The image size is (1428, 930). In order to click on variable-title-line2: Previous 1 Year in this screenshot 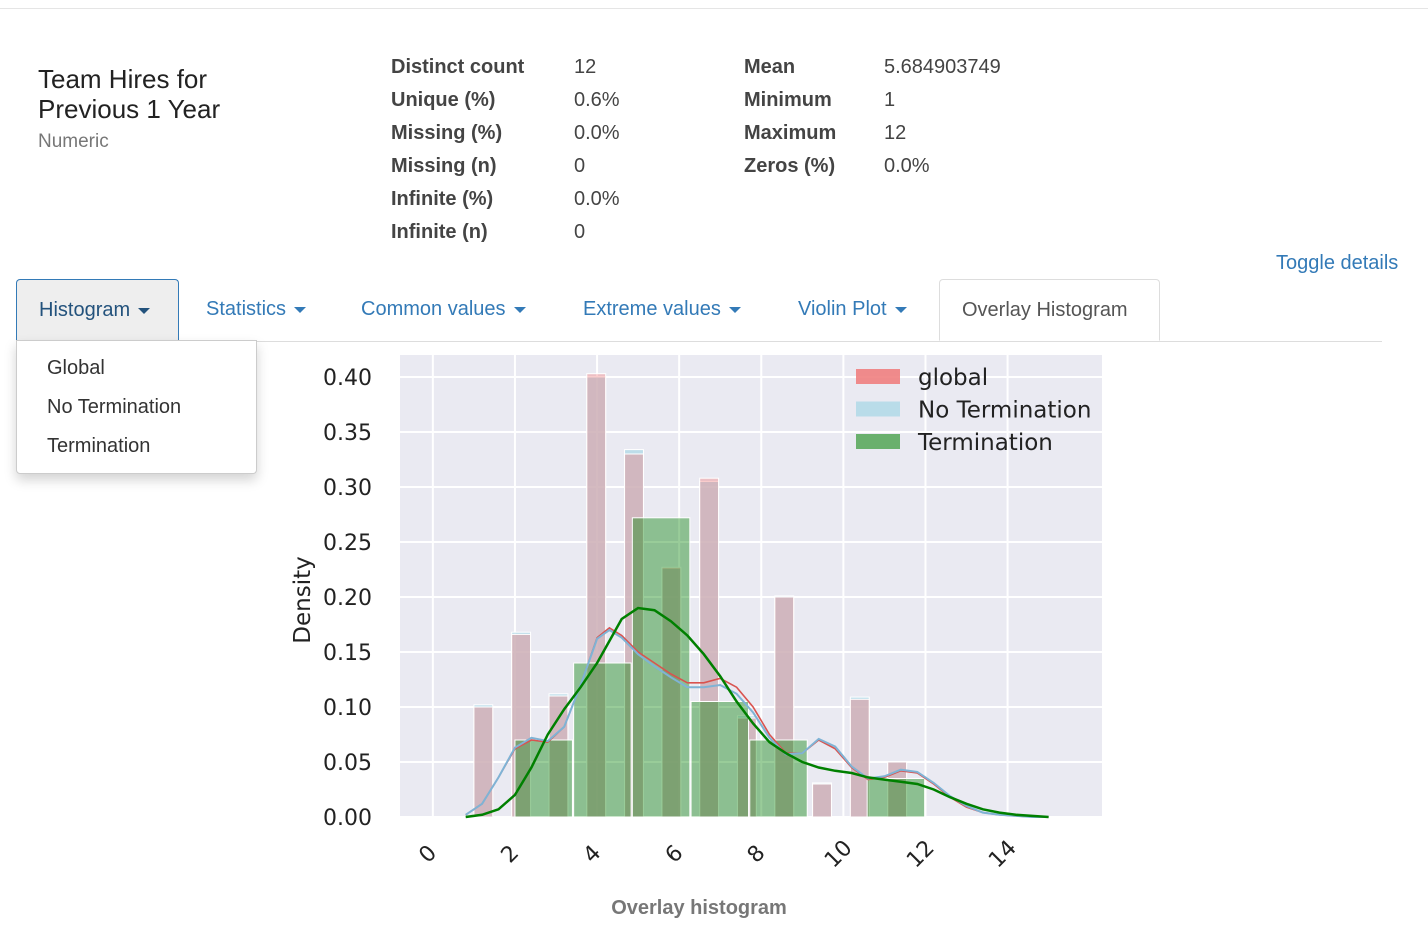, I will do `click(129, 109)`.